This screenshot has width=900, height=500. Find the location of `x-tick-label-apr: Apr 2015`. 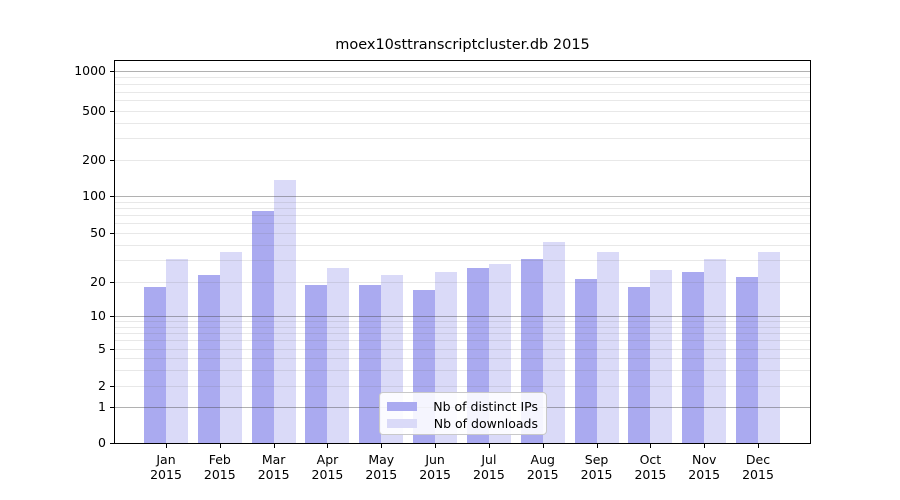

x-tick-label-apr: Apr 2015 is located at coordinates (327, 467).